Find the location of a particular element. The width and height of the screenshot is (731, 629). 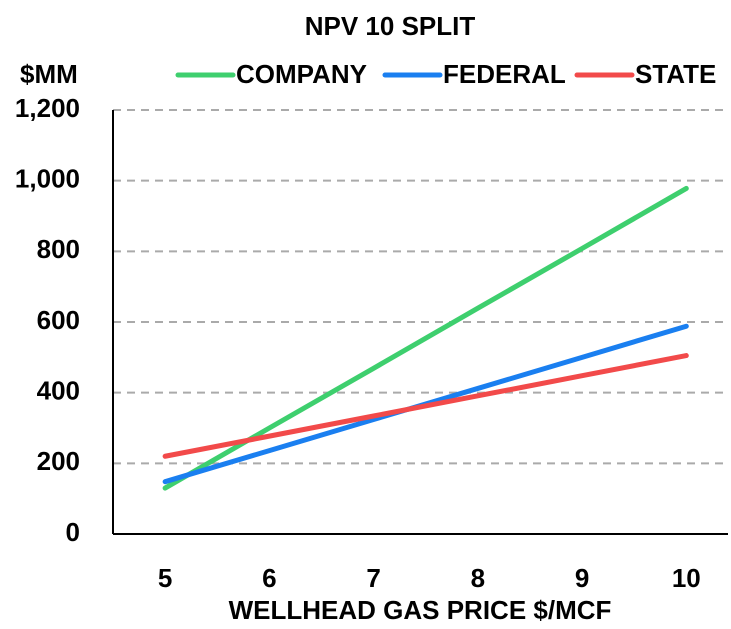

y-tick-label: 200 is located at coordinates (58, 461).